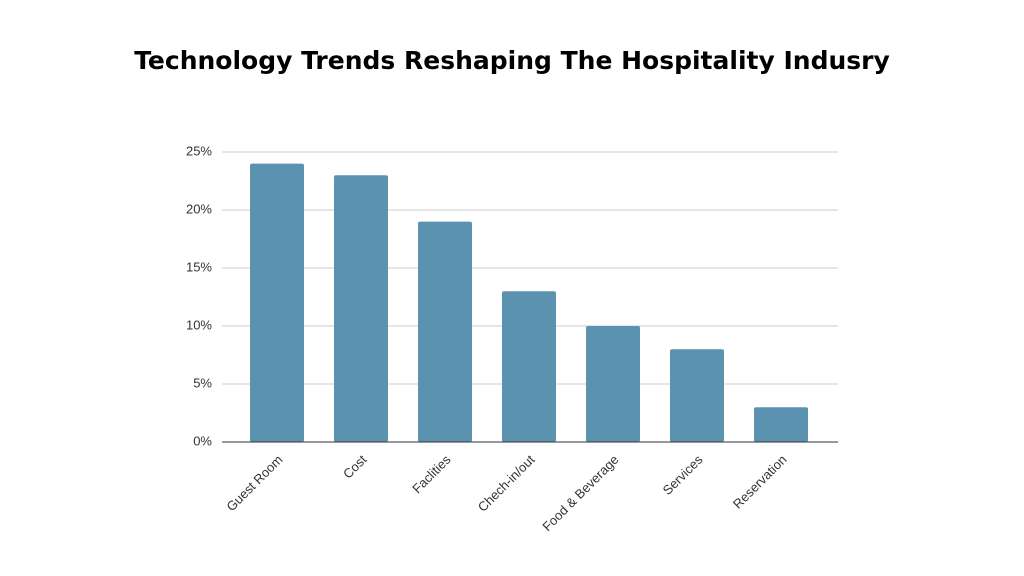  Describe the element at coordinates (431, 474) in the screenshot. I see `x-tick-label: Faclities` at that location.